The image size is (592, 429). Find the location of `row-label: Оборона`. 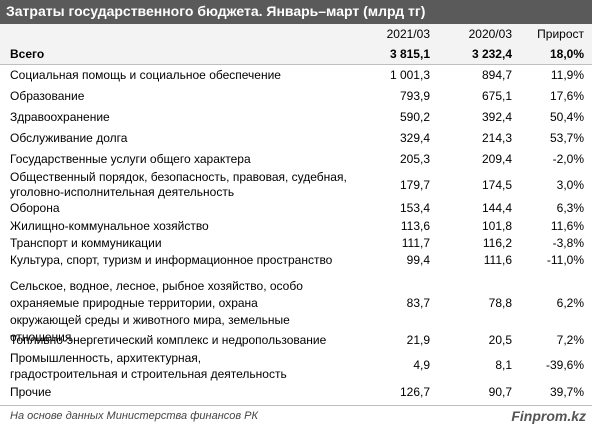

row-label: Оборона is located at coordinates (35, 208).